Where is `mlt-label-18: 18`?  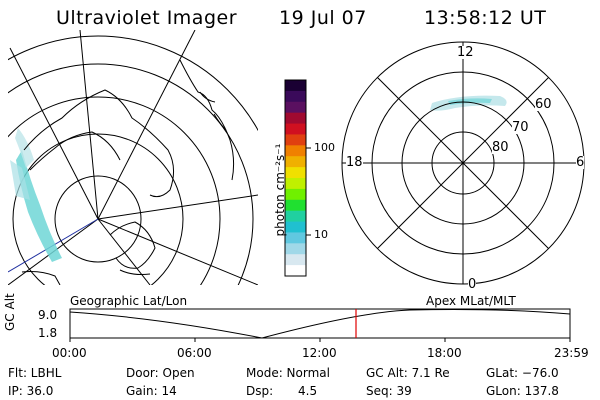
mlt-label-18: 18 is located at coordinates (354, 162).